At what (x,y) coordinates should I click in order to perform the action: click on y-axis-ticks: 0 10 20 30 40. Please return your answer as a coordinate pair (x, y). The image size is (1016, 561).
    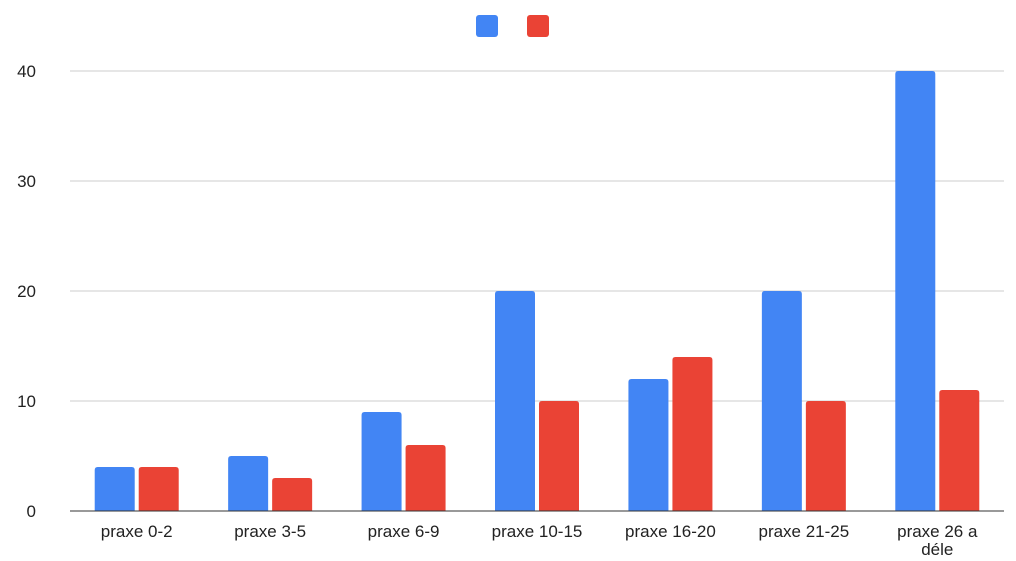
    Looking at the image, I should click on (26, 291).